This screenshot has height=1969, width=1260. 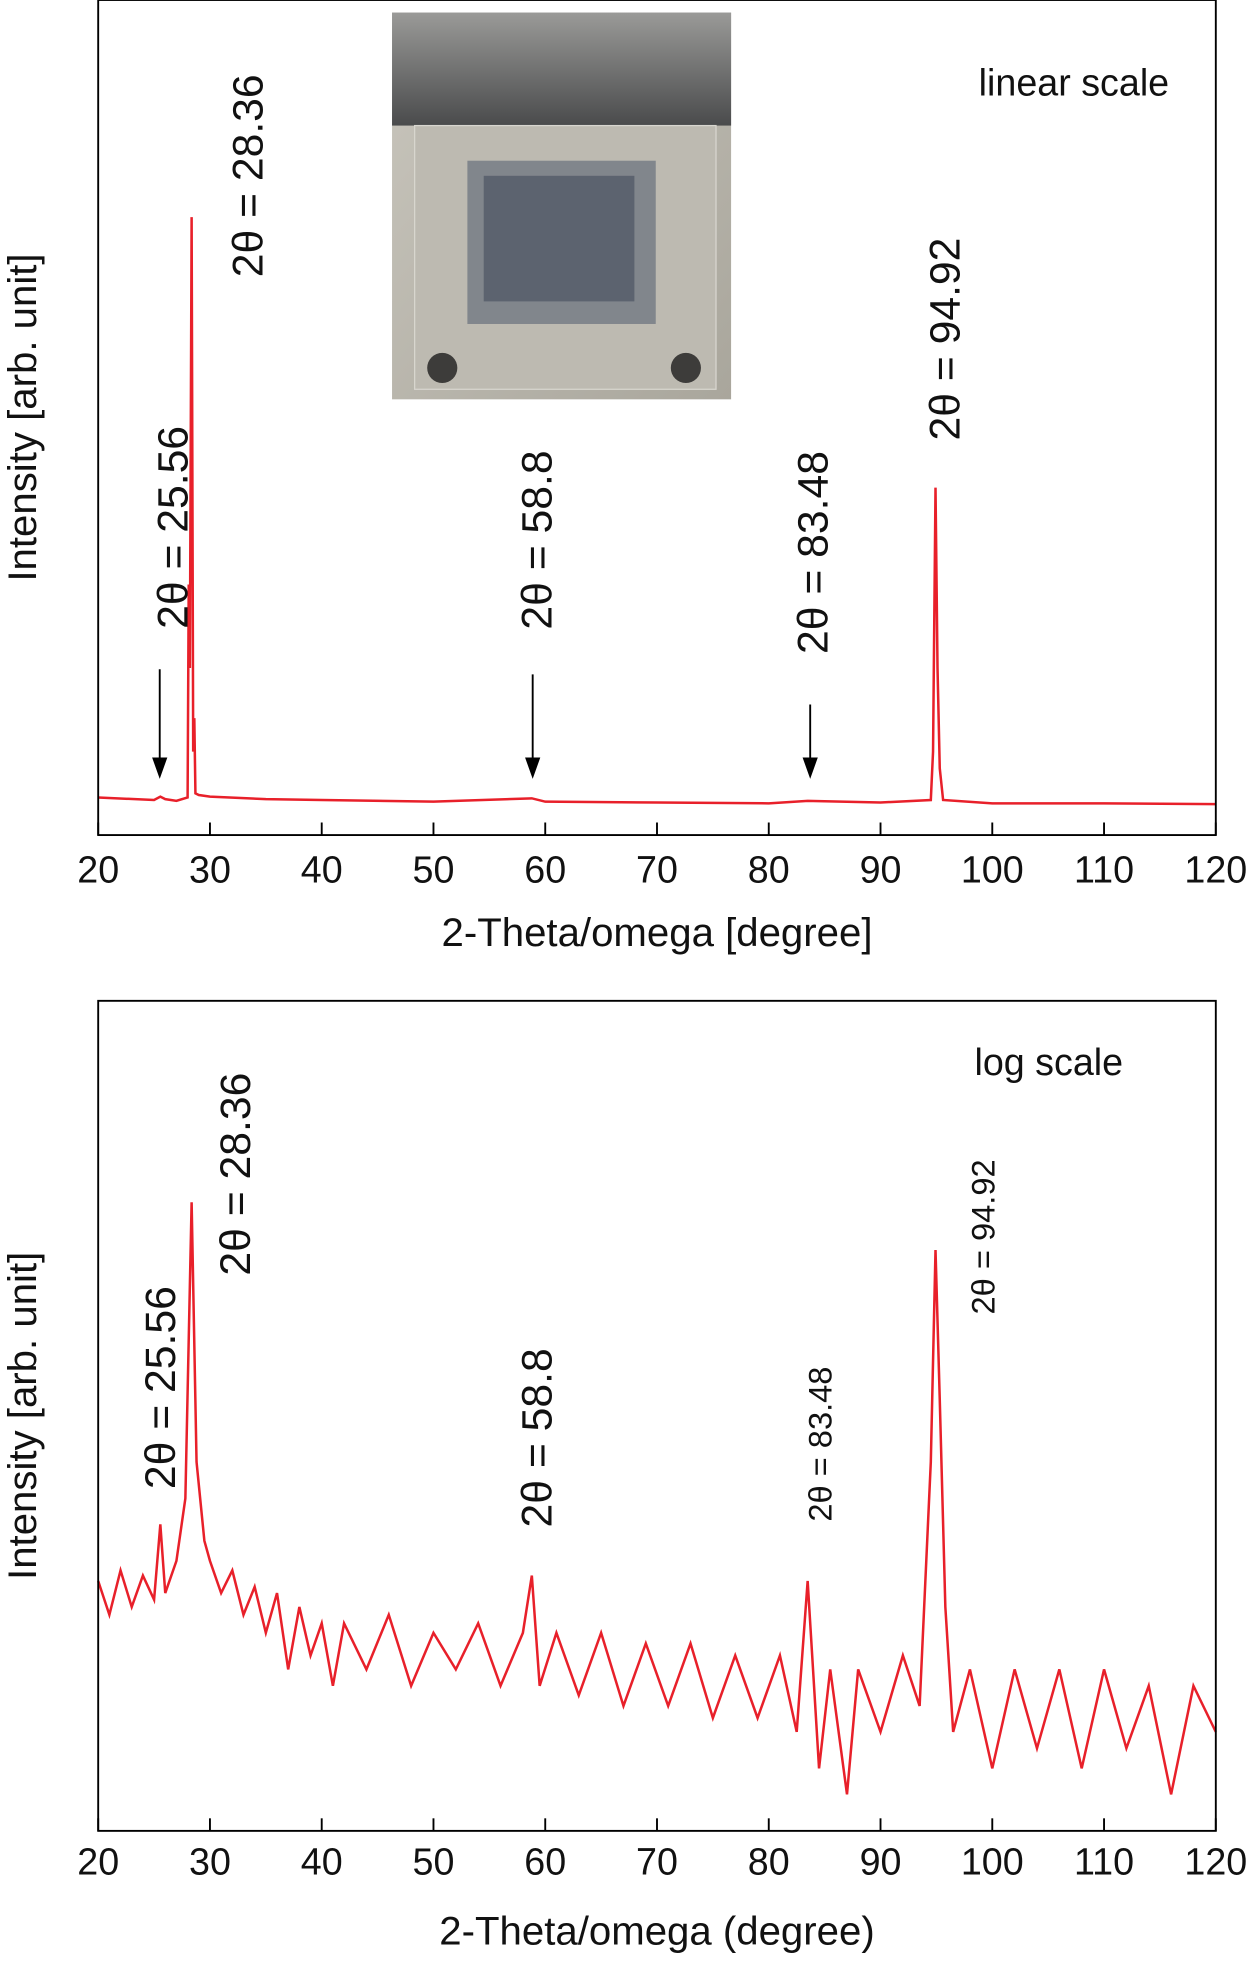 What do you see at coordinates (656, 1930) in the screenshot?
I see `x-axis-label: 2-Theta/omega (degree)` at bounding box center [656, 1930].